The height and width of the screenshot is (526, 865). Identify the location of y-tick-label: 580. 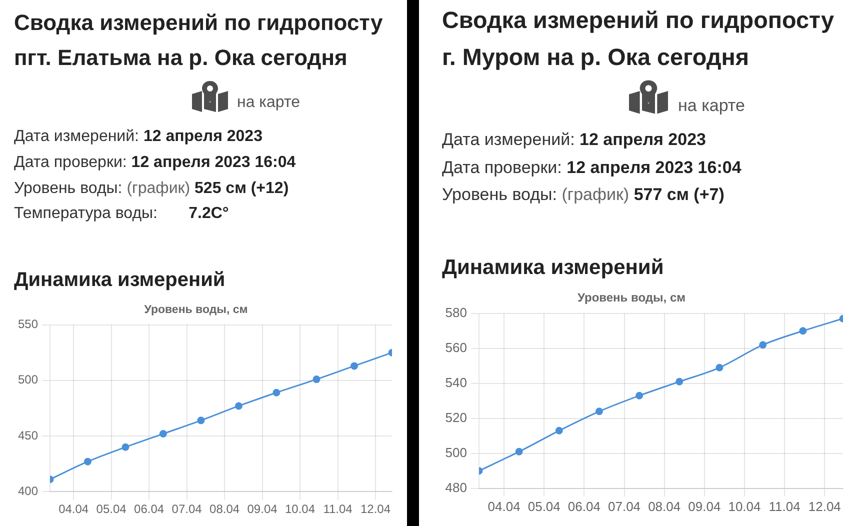
(456, 312).